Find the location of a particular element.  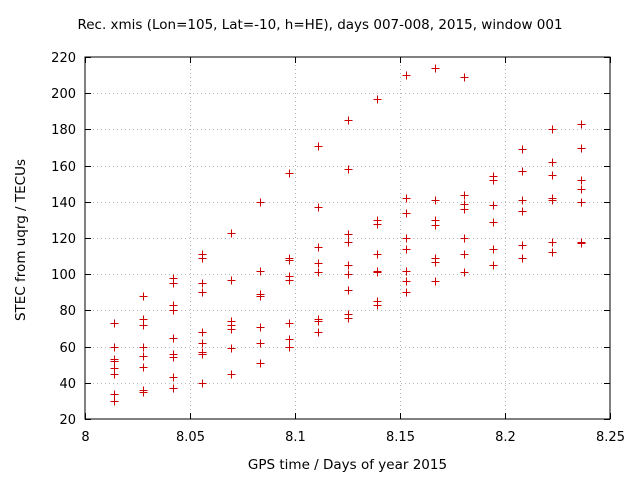

x-tick-label: 8.15 is located at coordinates (400, 437).